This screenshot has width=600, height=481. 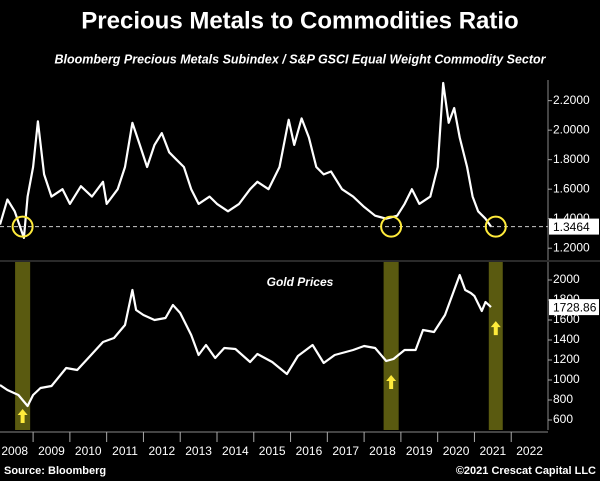 I want to click on x-tick-label: 2013, so click(x=198, y=451).